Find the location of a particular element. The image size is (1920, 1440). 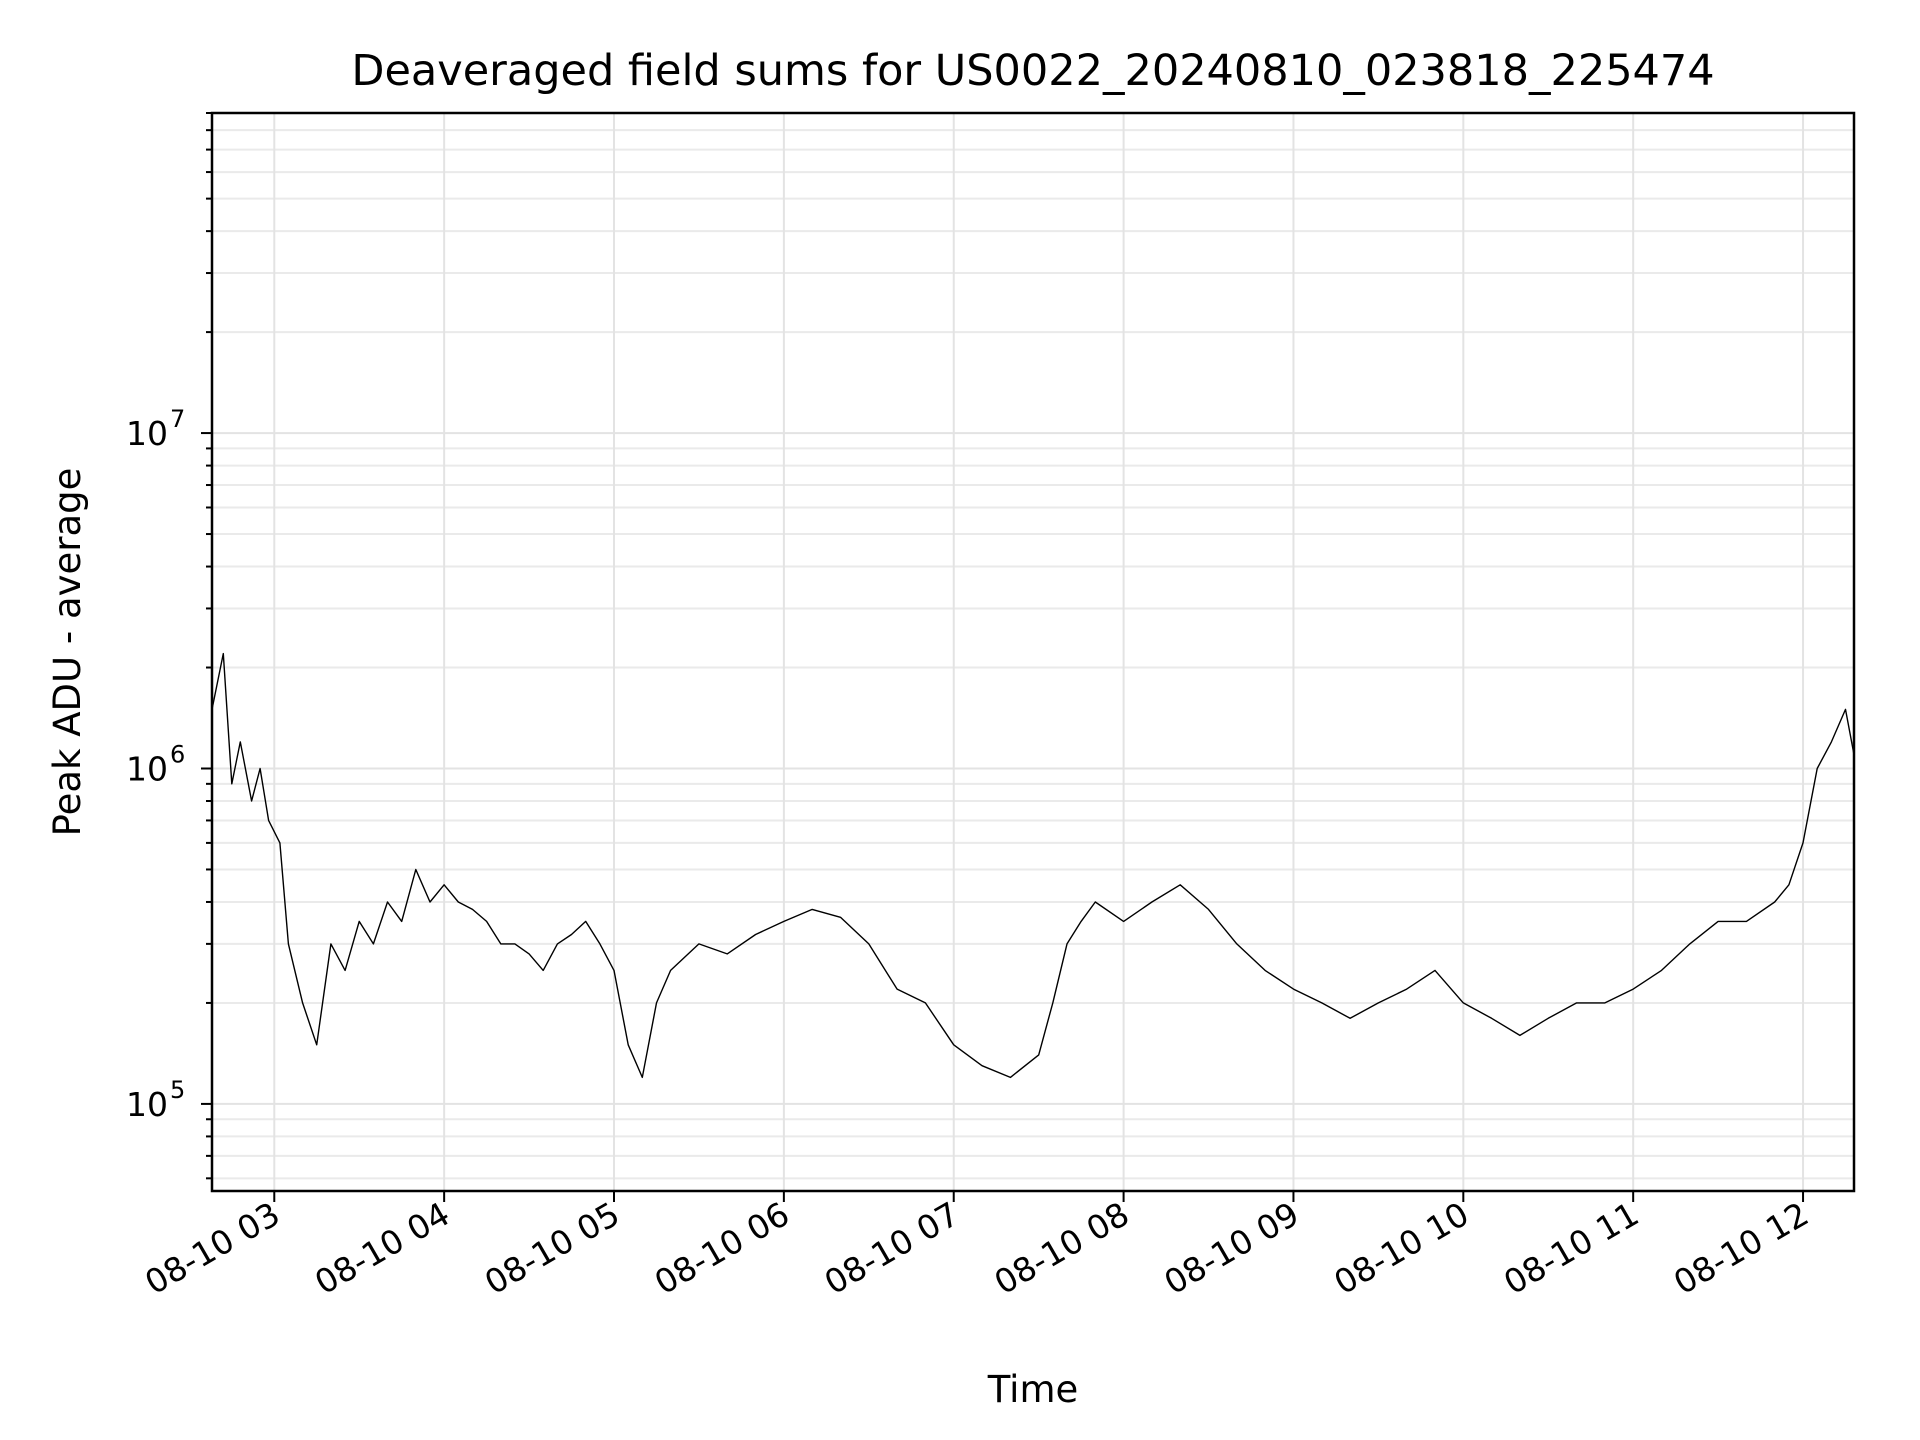

y-axis-label: Peak ADU - average is located at coordinates (67, 652).